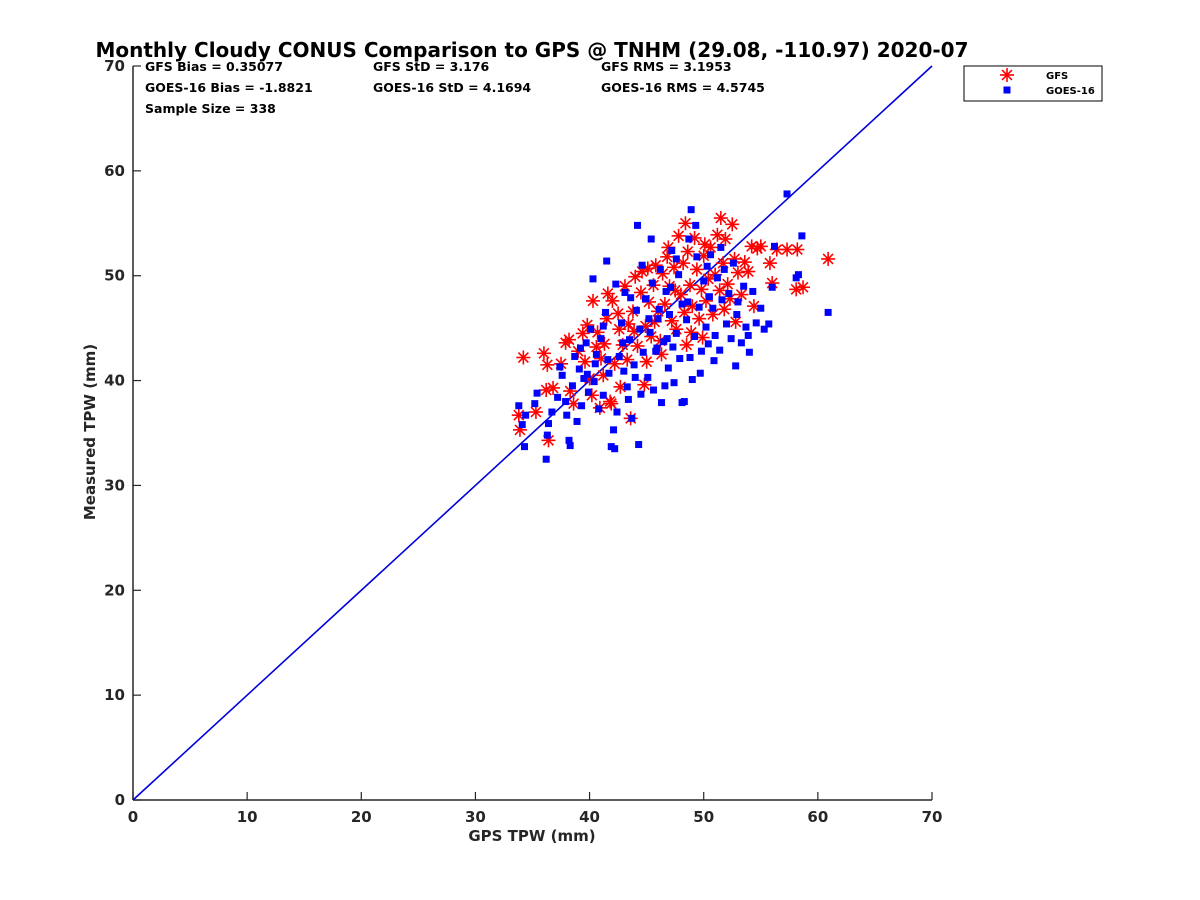  What do you see at coordinates (90, 432) in the screenshot?
I see `y-axis-label: Measured TPW (mm)` at bounding box center [90, 432].